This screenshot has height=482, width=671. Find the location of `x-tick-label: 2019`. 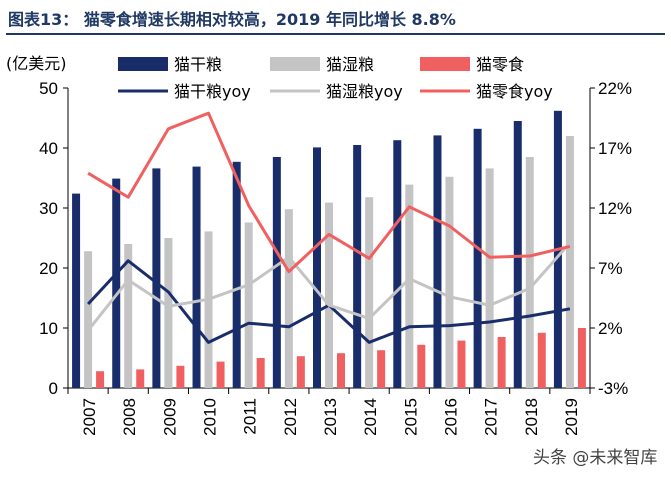

x-tick-label: 2019 is located at coordinates (571, 417).